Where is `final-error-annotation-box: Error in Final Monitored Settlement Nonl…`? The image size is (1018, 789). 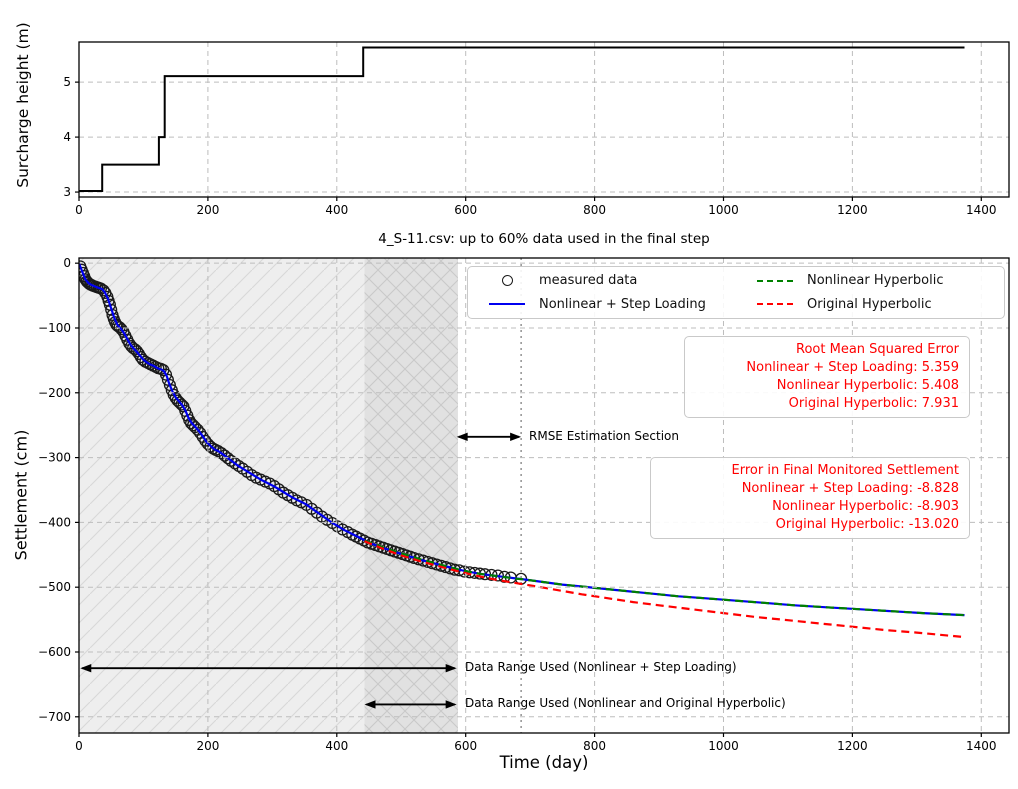
final-error-annotation-box: Error in Final Monitored Settlement Nonl… is located at coordinates (810, 498).